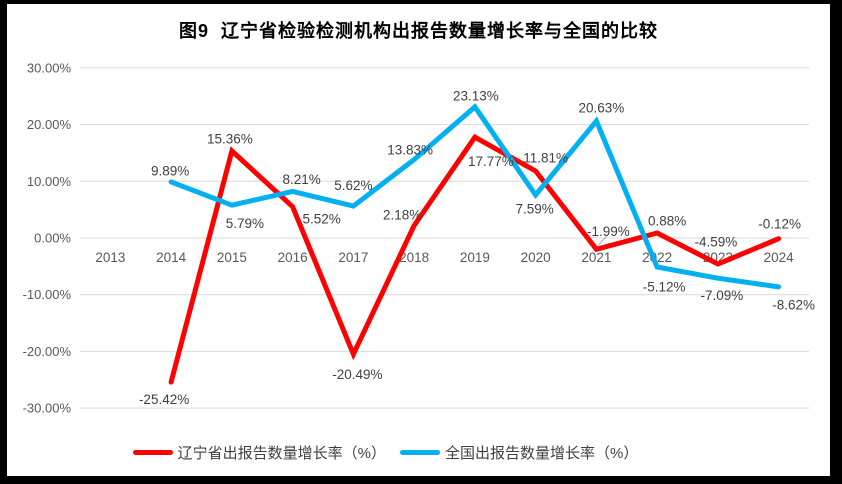  Describe the element at coordinates (596, 257) in the screenshot. I see `x-axis-tick-label: 2021` at that location.